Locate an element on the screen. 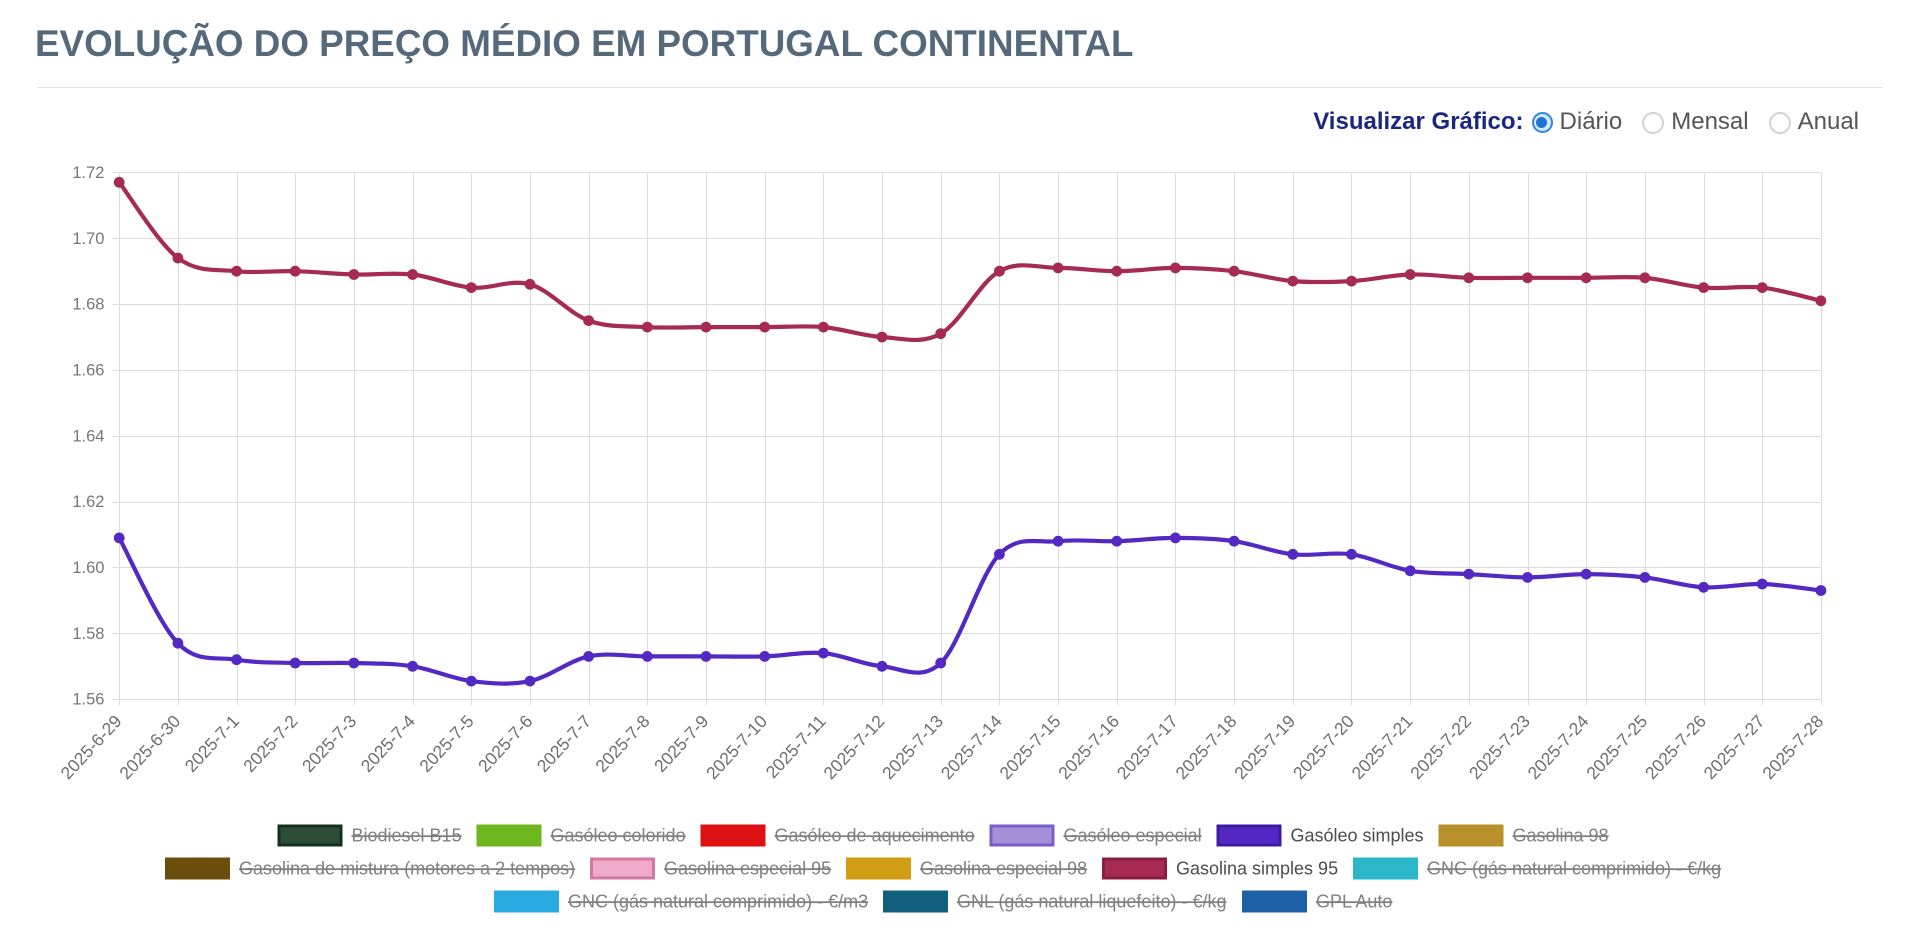 The image size is (1920, 947). svg-text: Gasolina especial 98 is located at coordinates (1003, 869).